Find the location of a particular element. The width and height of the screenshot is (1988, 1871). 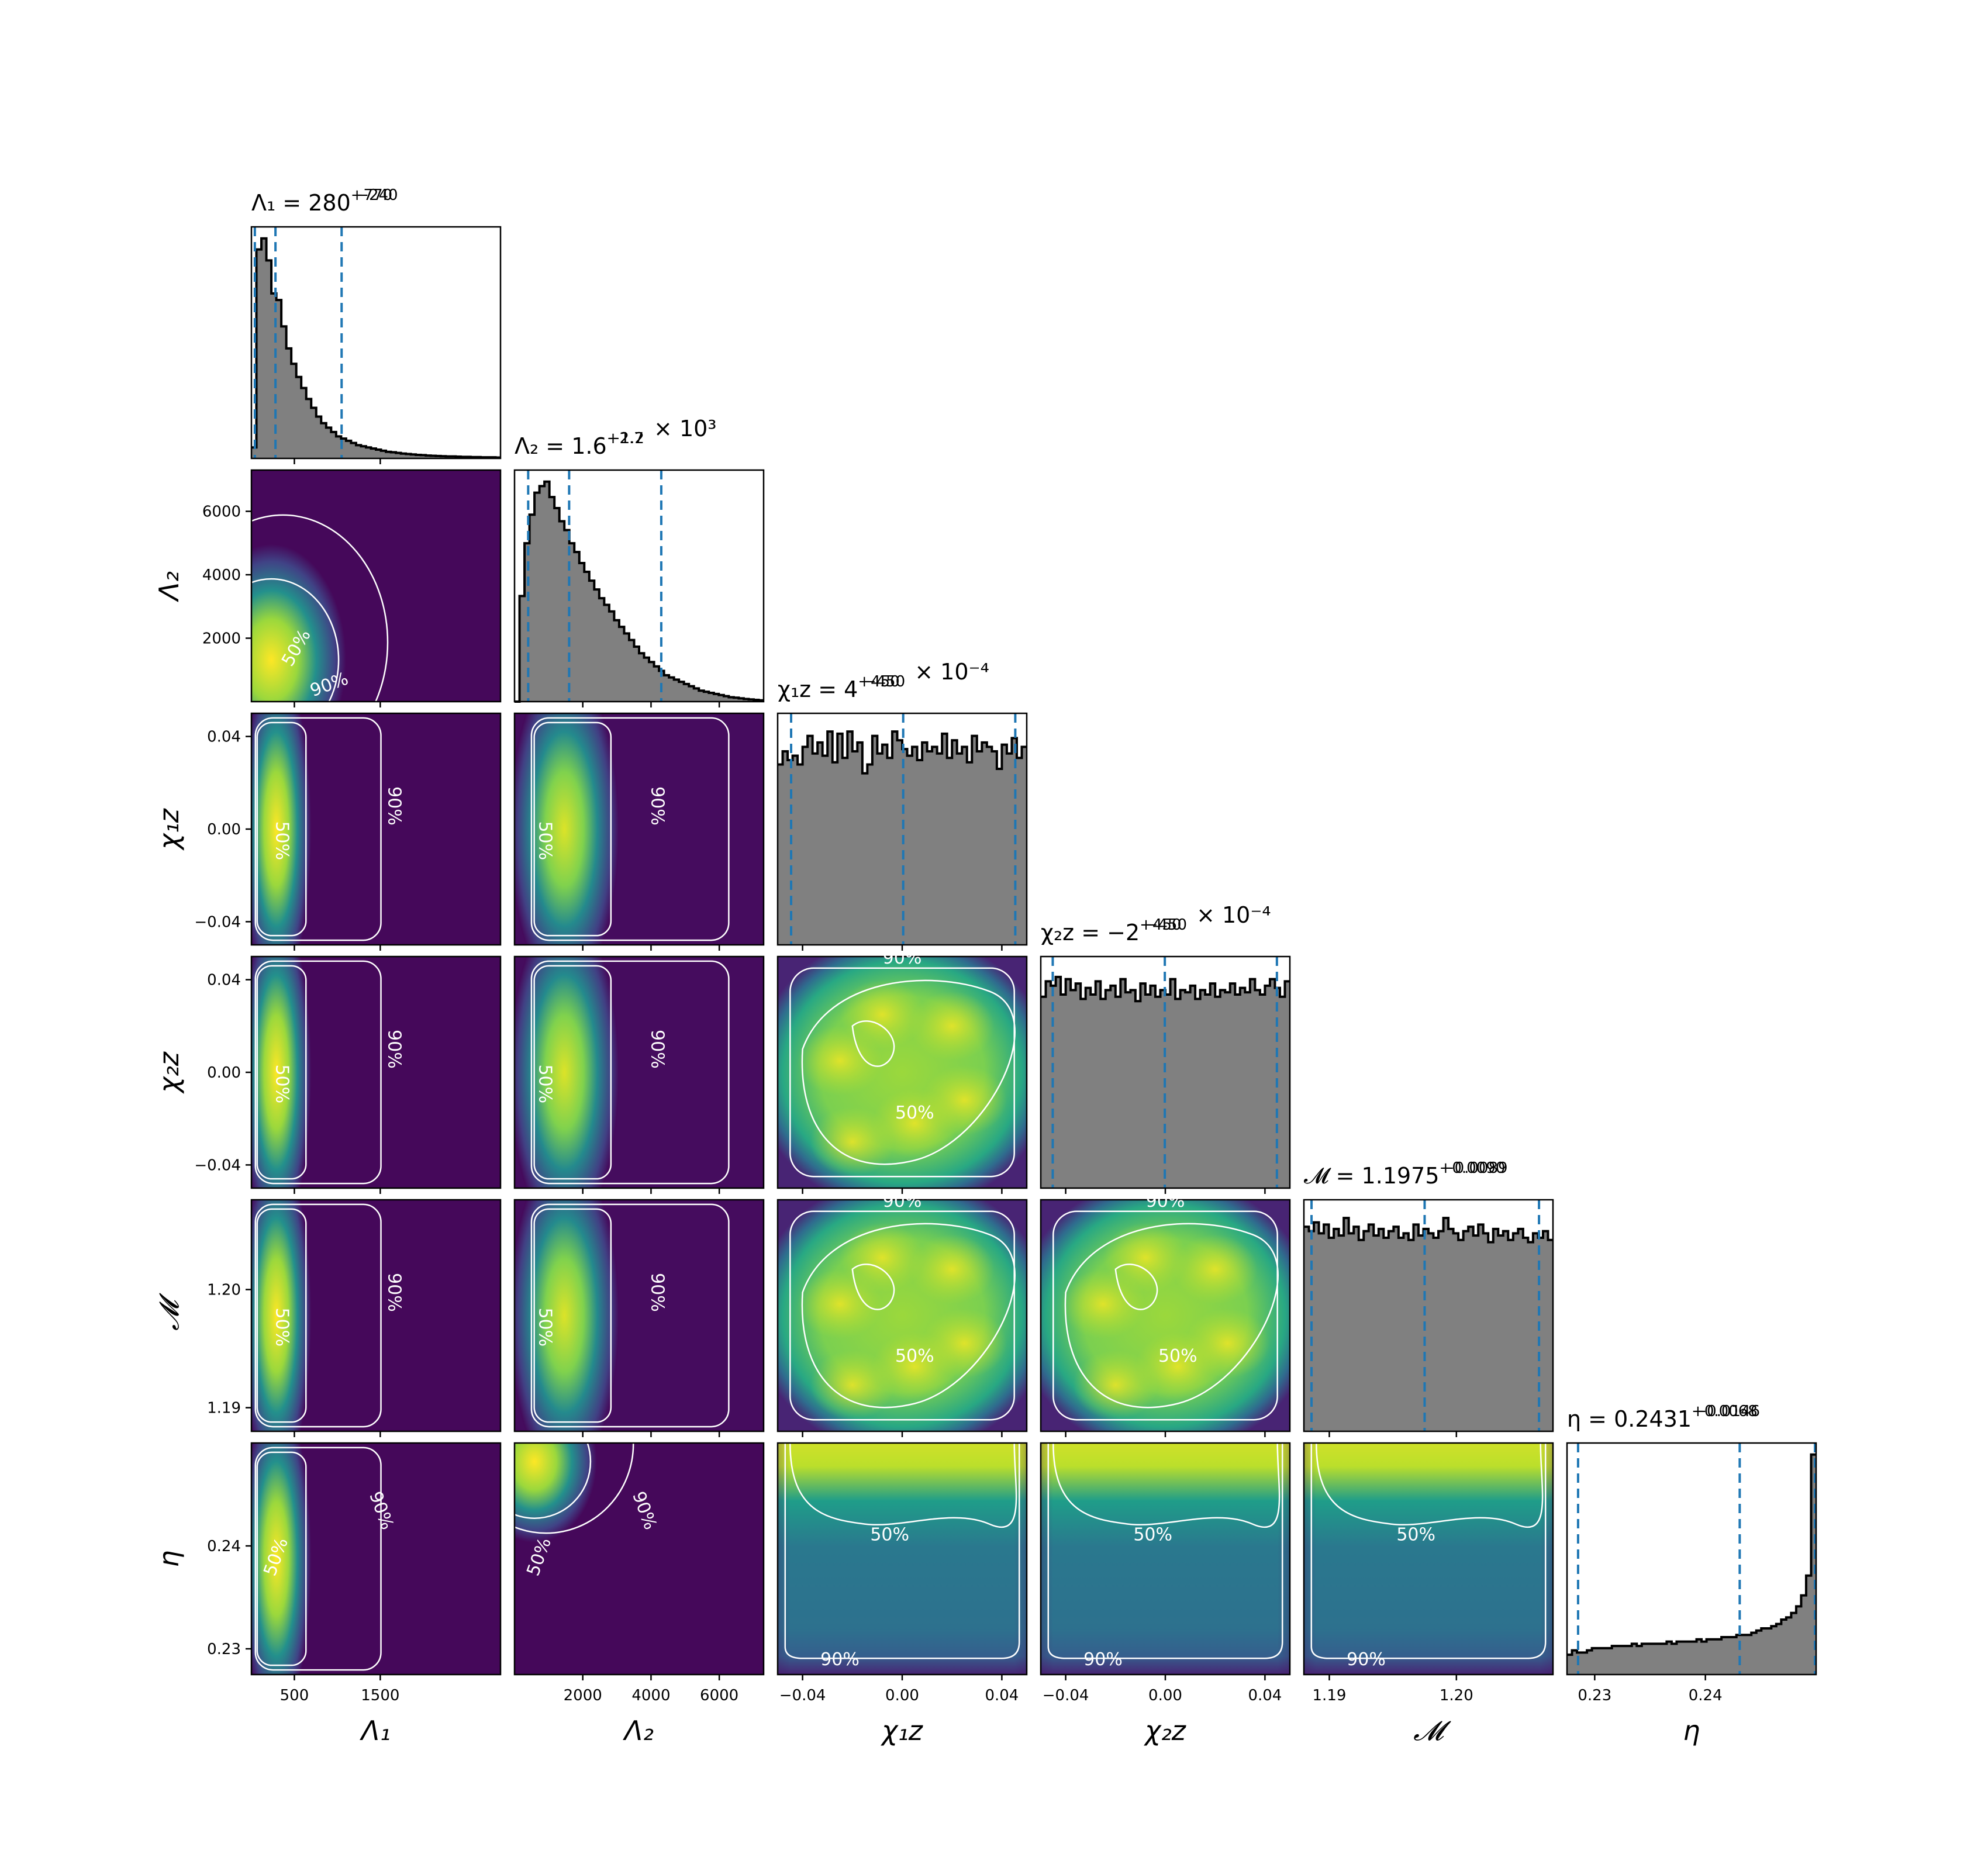

panel-chi2z-vs-eta is located at coordinates (1165, 1559).